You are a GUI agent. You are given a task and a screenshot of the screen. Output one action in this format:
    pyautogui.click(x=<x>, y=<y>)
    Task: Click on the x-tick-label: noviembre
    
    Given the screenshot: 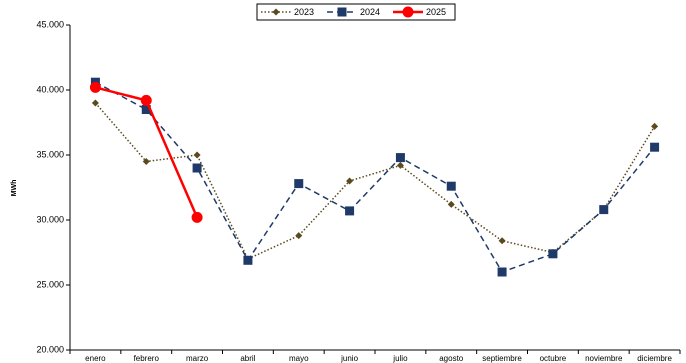 What is the action you would take?
    pyautogui.click(x=604, y=358)
    